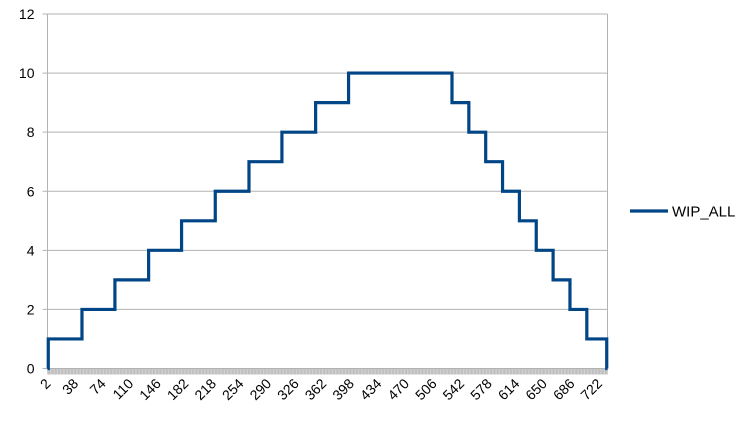  I want to click on x-tick-label: 326, so click(288, 389).